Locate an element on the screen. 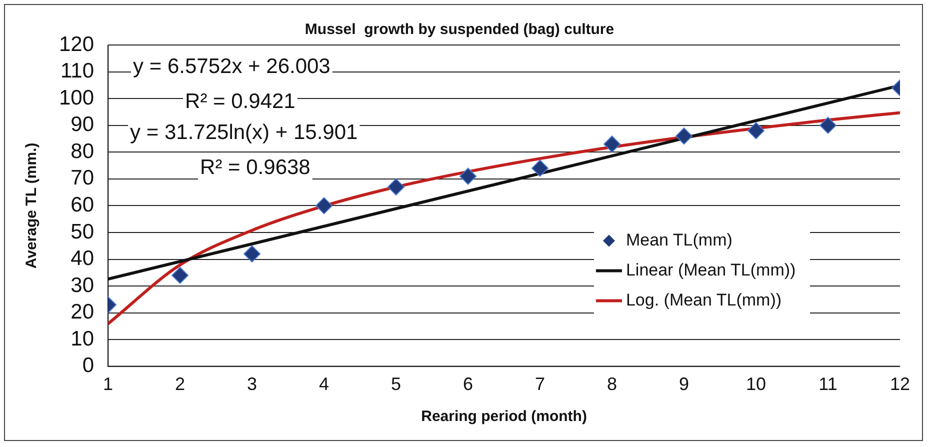  x-tick-label: 10 is located at coordinates (756, 384).